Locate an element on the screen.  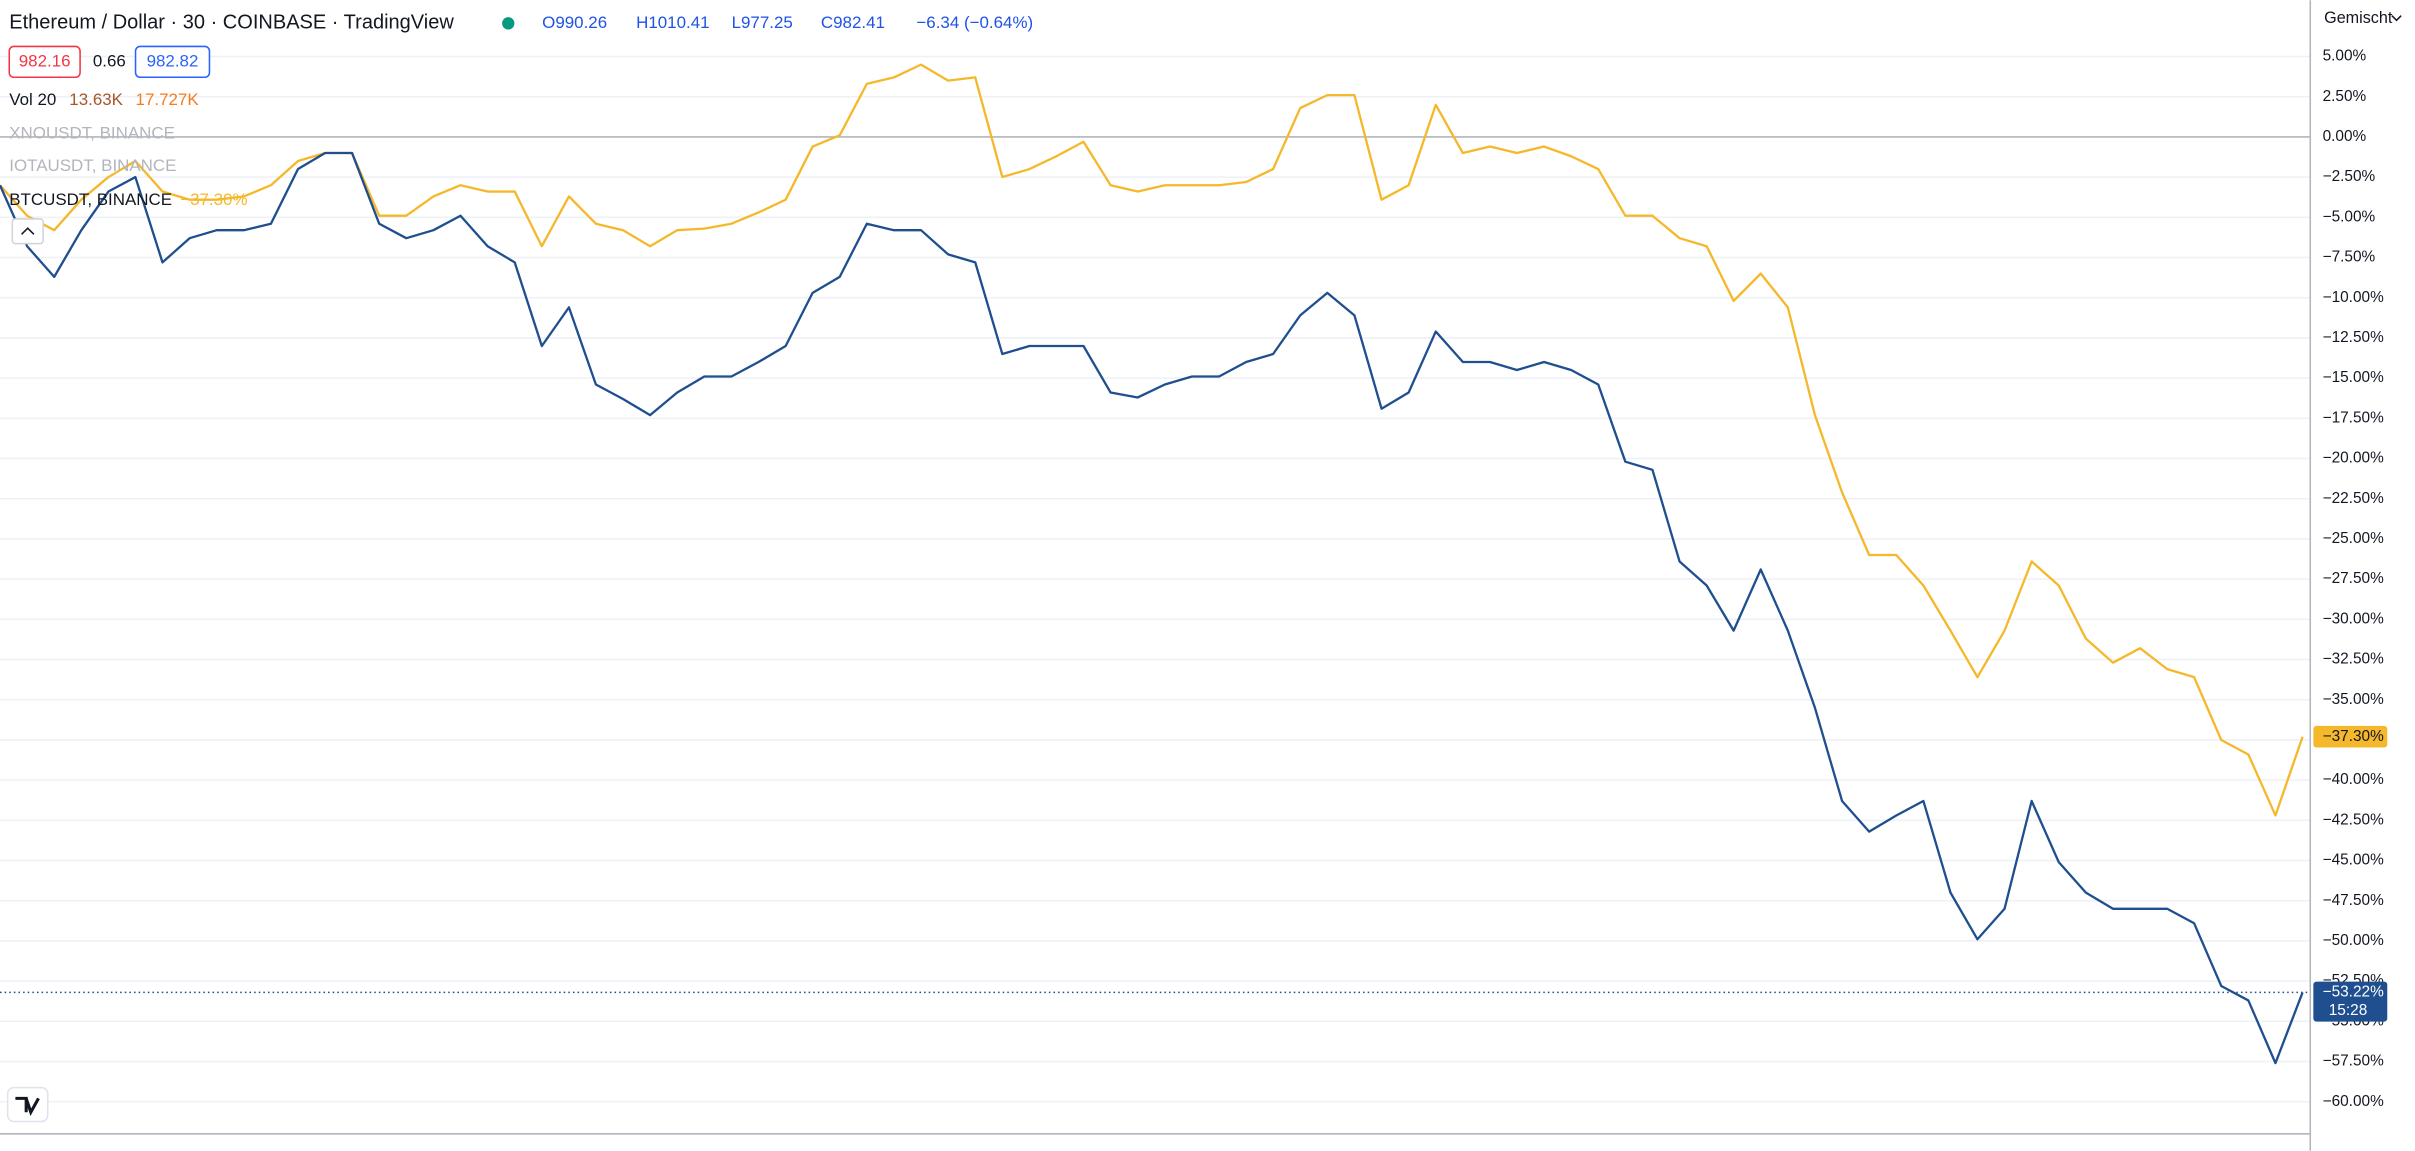
y-tick-label: −25.00% is located at coordinates (2354, 538).